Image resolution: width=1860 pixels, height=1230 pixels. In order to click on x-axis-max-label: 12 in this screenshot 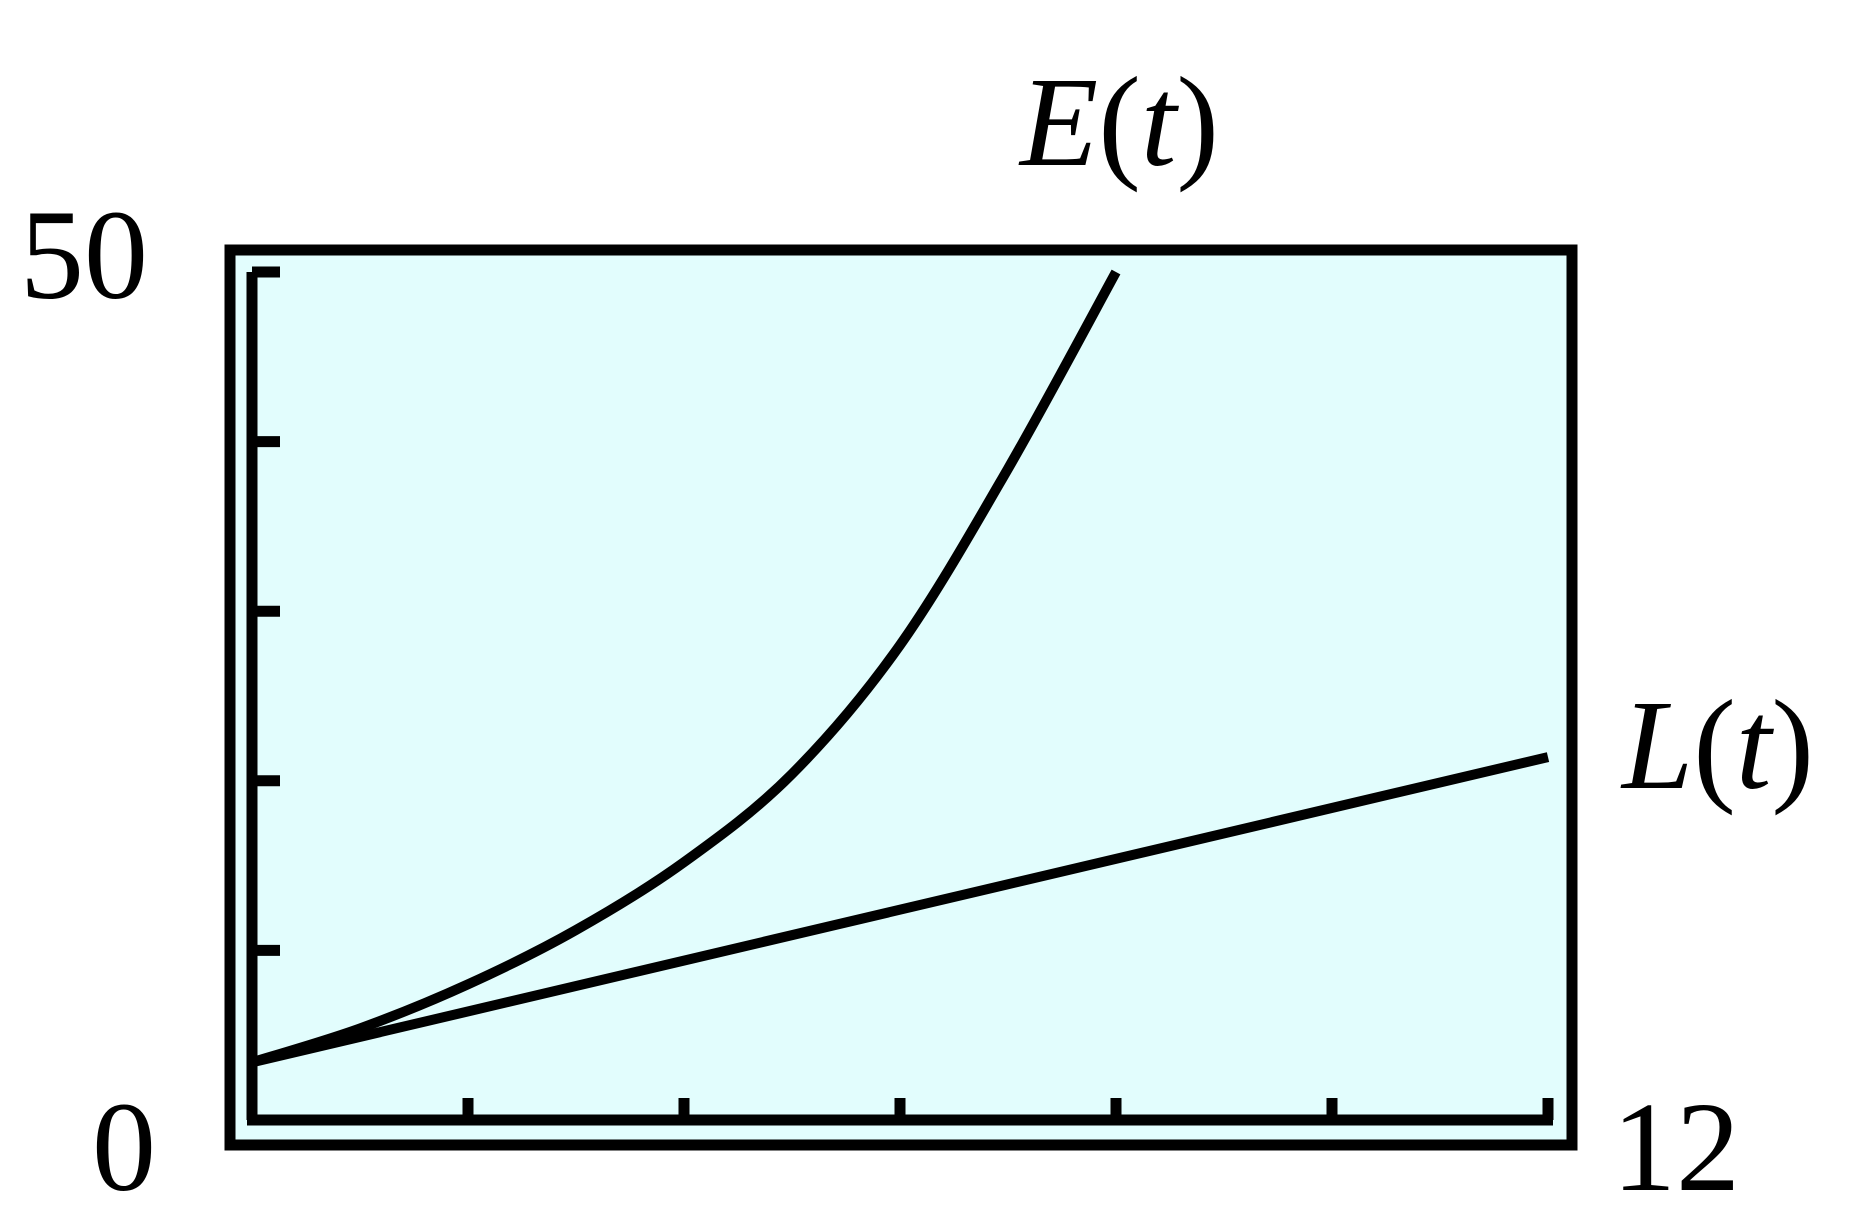, I will do `click(1676, 1147)`.